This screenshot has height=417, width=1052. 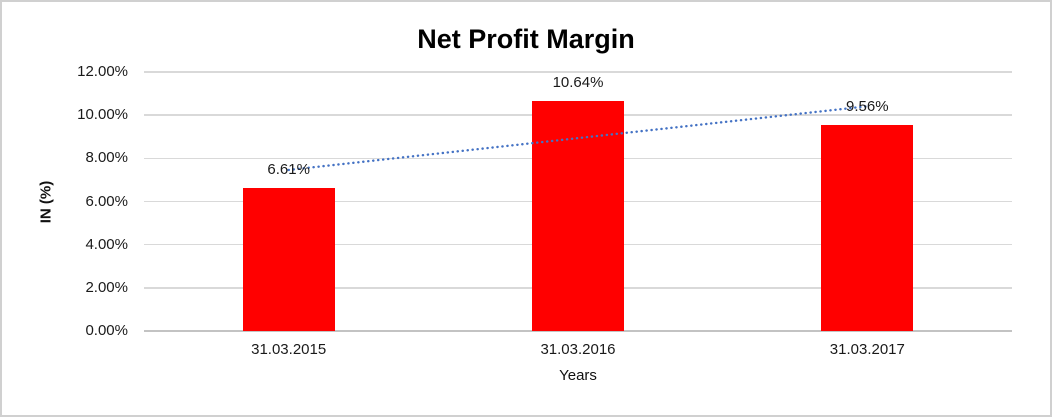 What do you see at coordinates (102, 115) in the screenshot?
I see `y-axis-tick-label: 10.00%` at bounding box center [102, 115].